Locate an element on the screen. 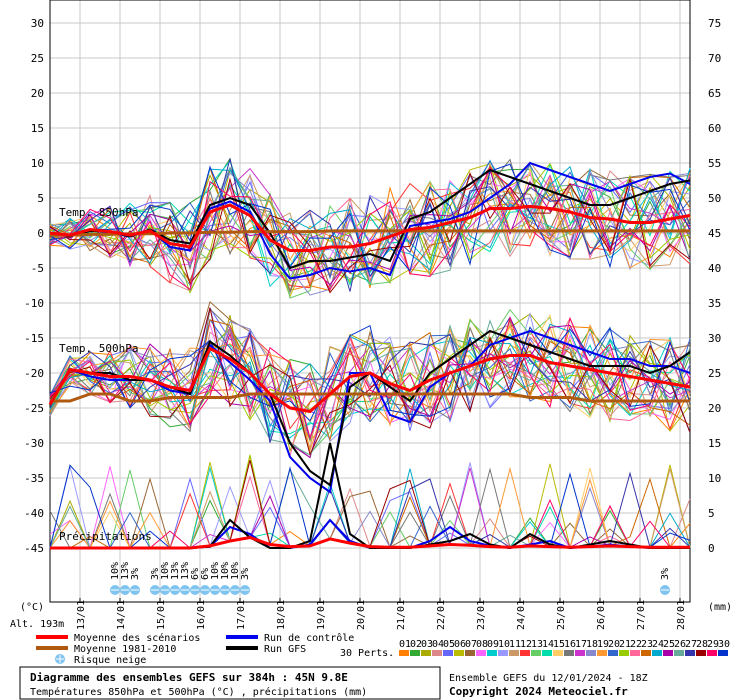 Image resolution: width=740 pixels, height=700 pixels. pert-number: 08 is located at coordinates (482, 644).